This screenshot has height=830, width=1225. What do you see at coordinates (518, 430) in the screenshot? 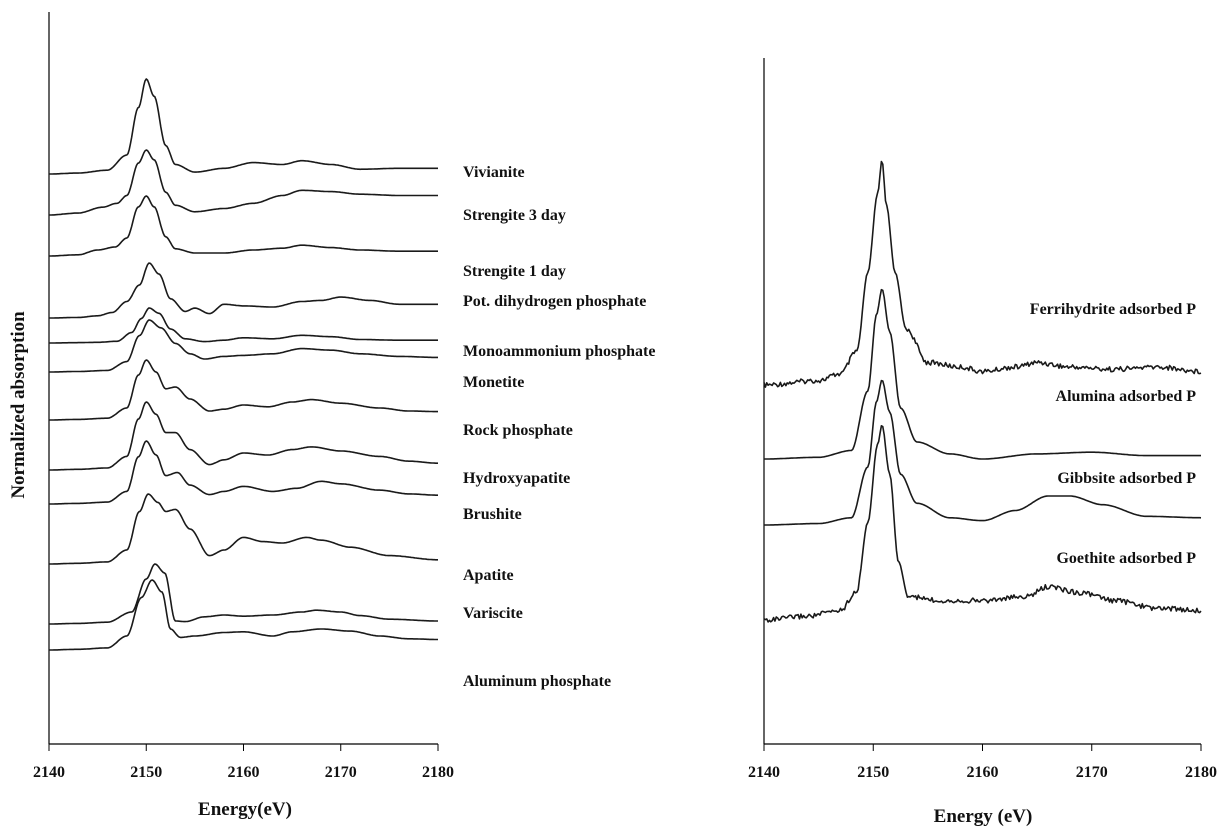
I see `series-label: Rock phosphate` at bounding box center [518, 430].